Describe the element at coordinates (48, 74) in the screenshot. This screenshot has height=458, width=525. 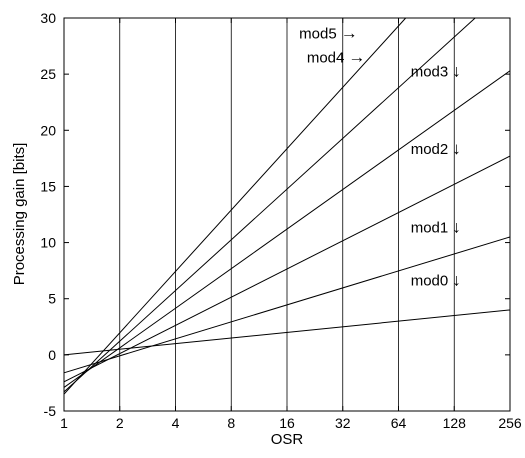
I see `y-tick-label: 25` at that location.